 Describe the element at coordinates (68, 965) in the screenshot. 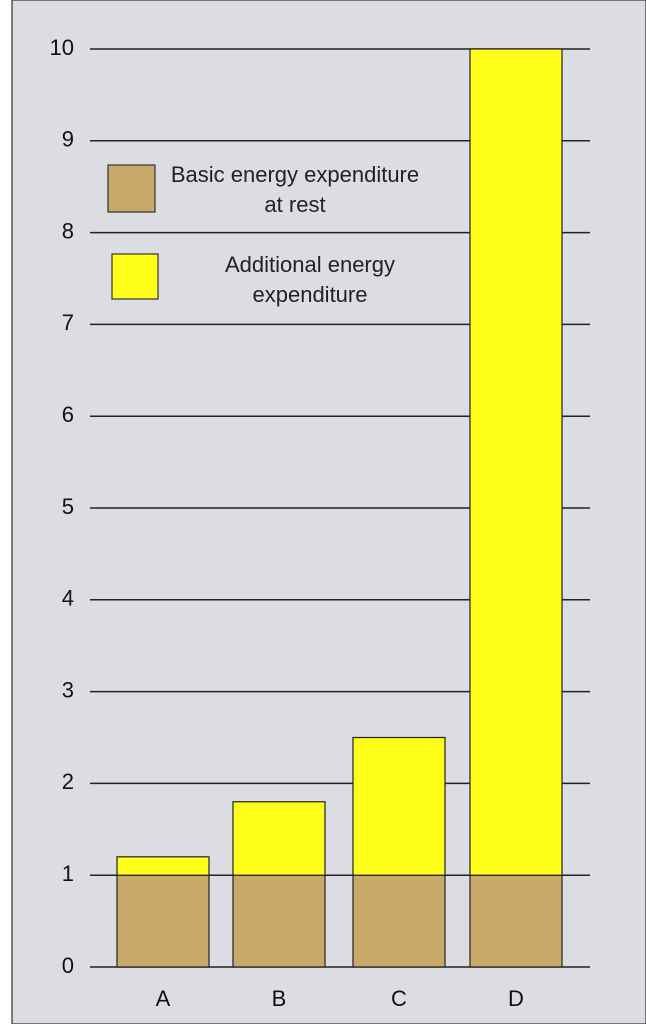

I see `y-tick-label: 0` at that location.